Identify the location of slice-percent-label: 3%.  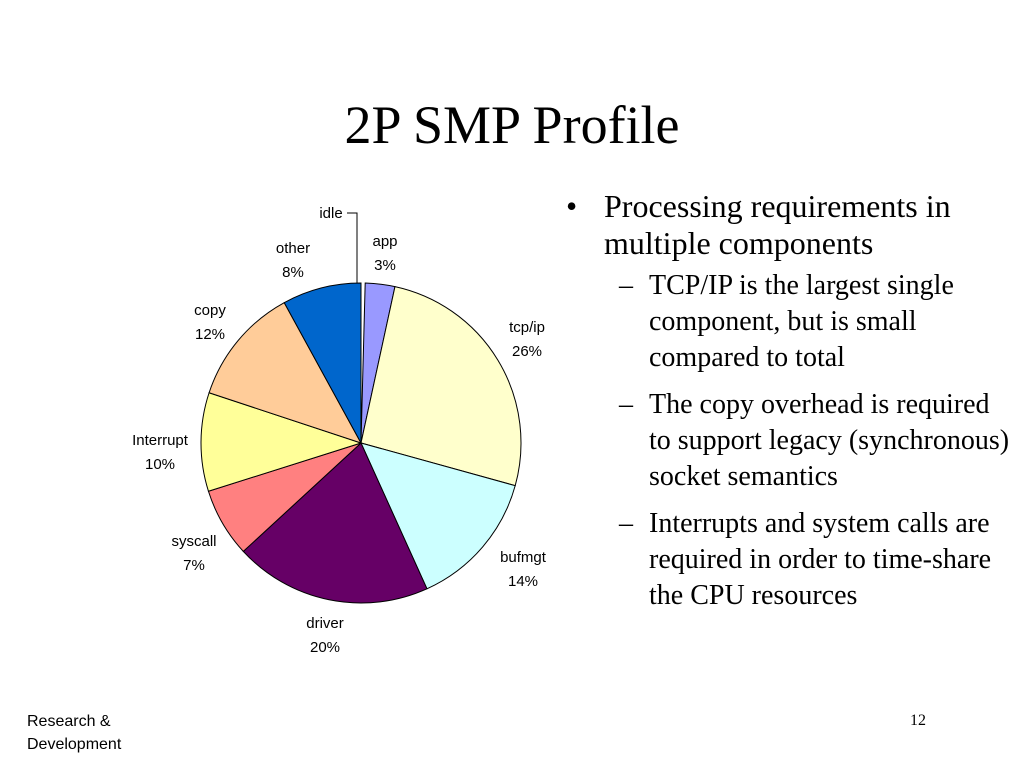
(385, 265).